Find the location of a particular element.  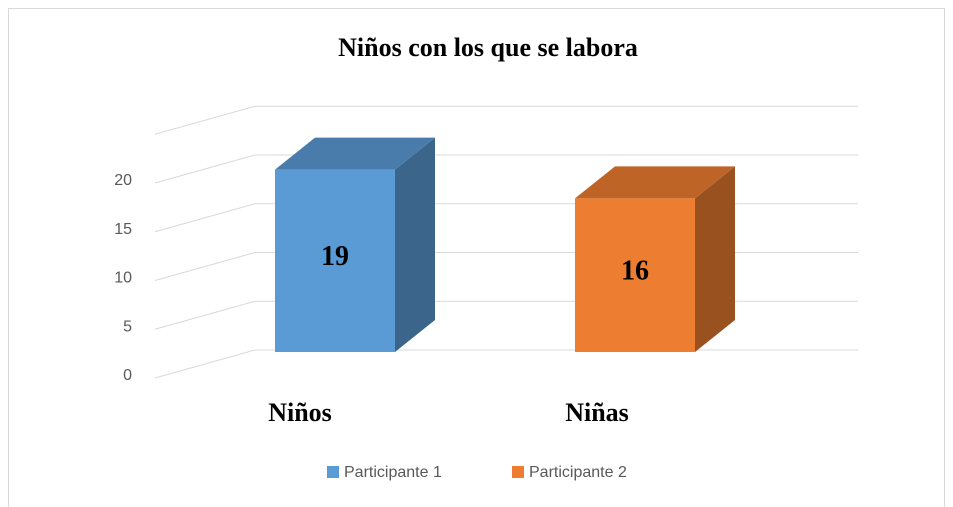

legend-label: Participante 2 is located at coordinates (578, 472).